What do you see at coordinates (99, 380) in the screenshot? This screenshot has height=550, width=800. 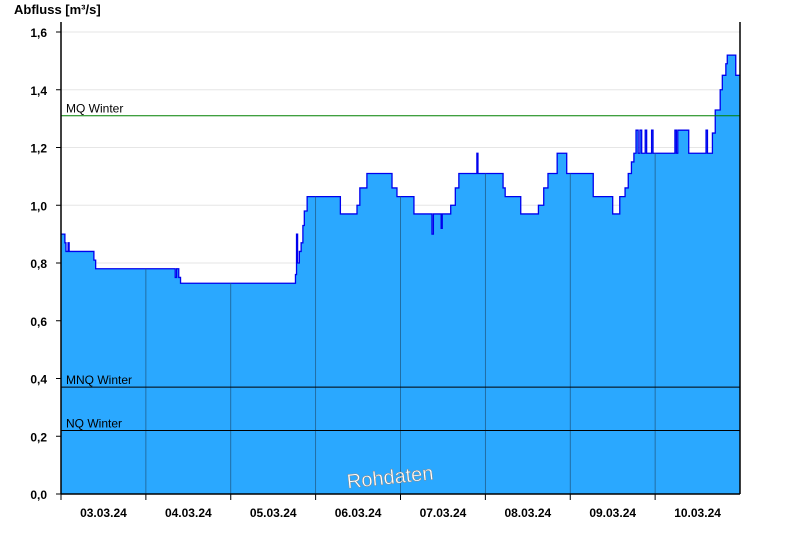 I see `reference-label: MNQ Winter` at bounding box center [99, 380].